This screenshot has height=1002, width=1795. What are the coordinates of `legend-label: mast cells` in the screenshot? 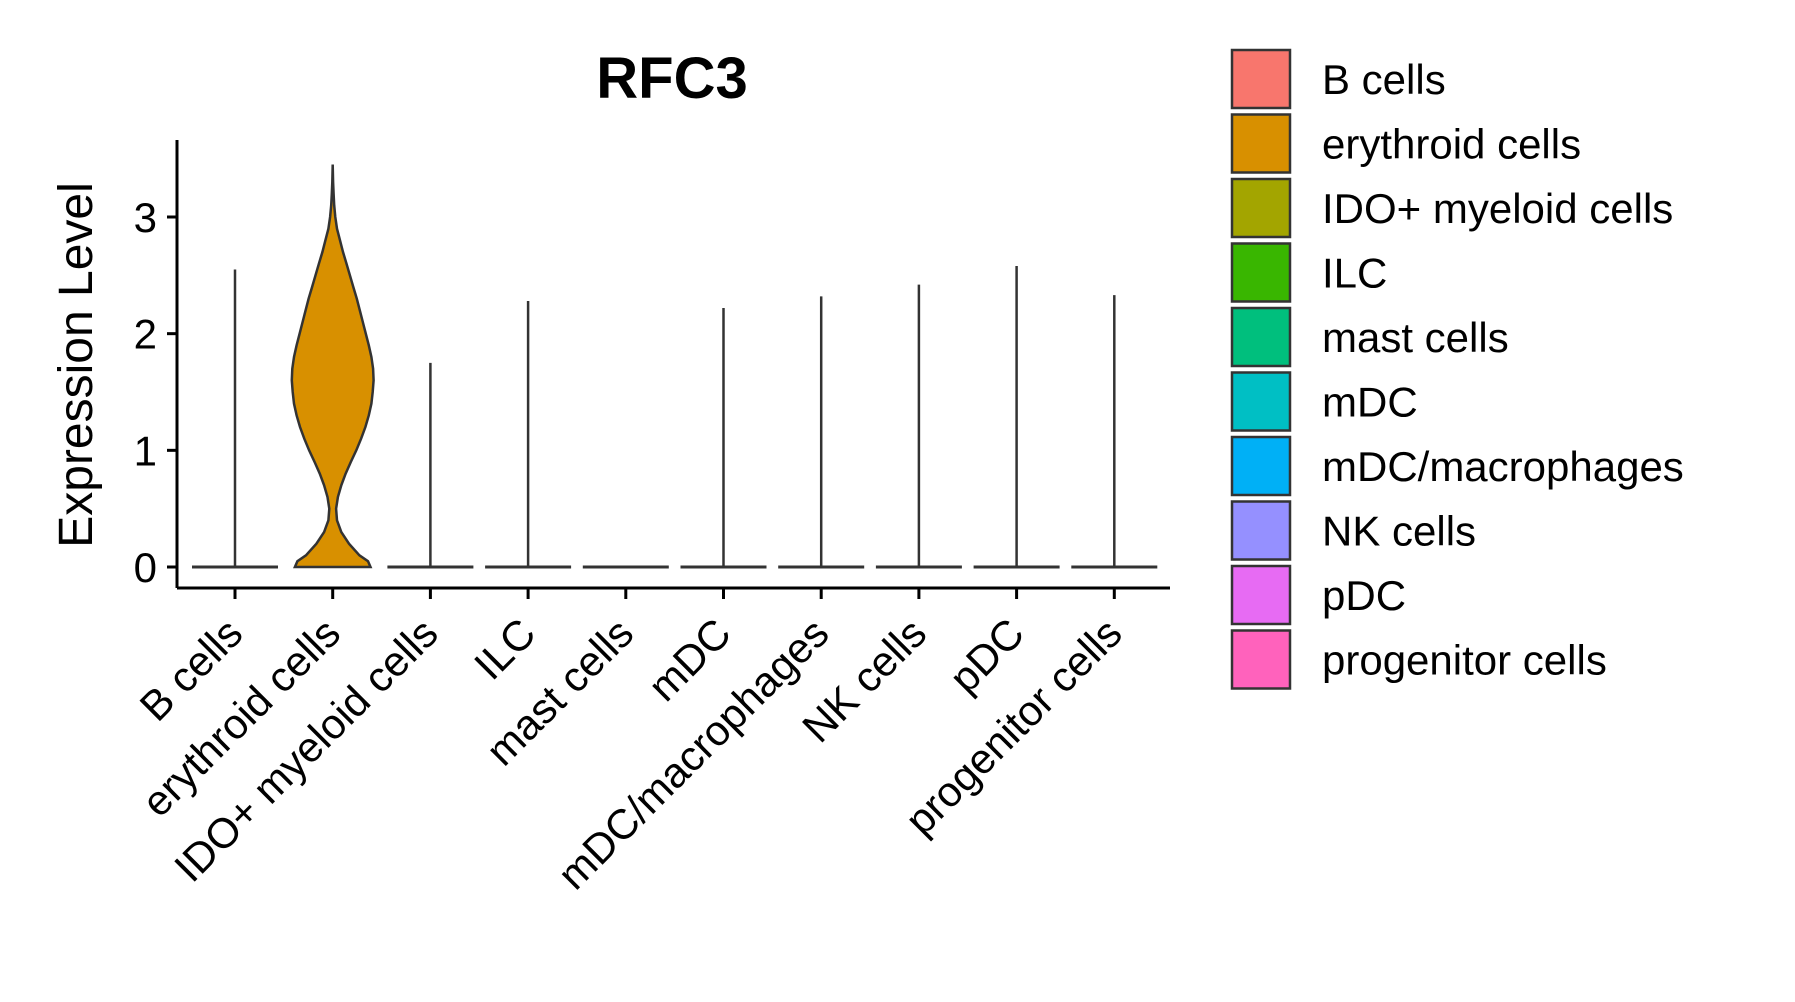 It's located at (1415, 337).